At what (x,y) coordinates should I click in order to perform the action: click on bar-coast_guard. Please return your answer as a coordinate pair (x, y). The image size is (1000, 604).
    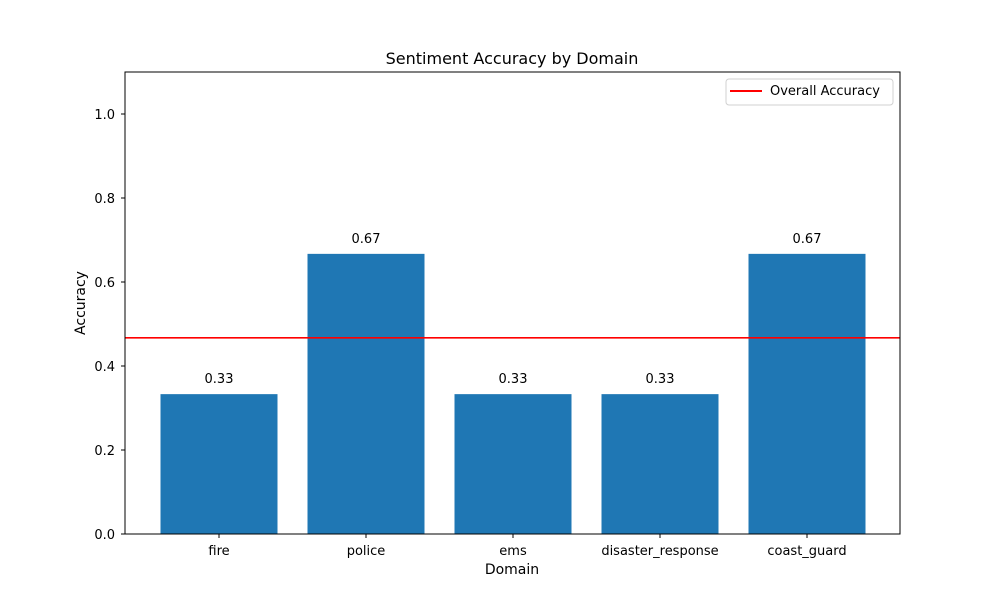
    Looking at the image, I should click on (807, 394).